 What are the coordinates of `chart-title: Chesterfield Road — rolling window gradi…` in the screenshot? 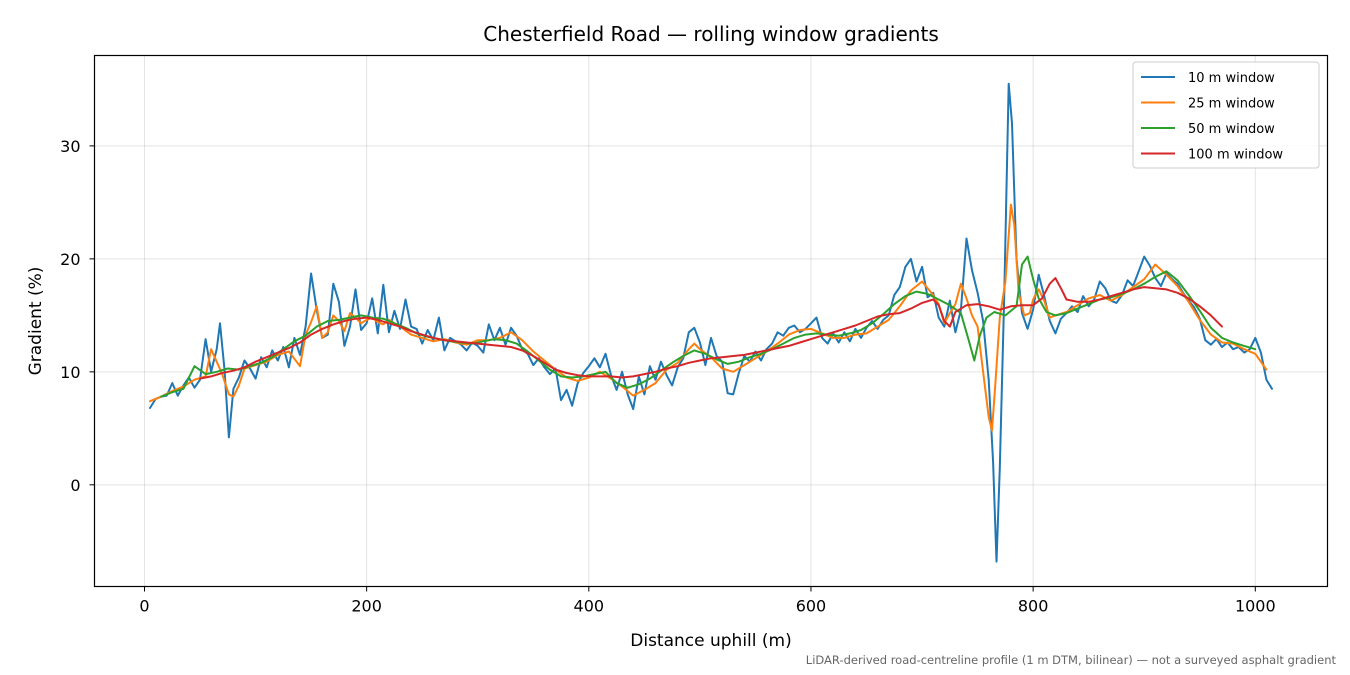 It's located at (710, 34).